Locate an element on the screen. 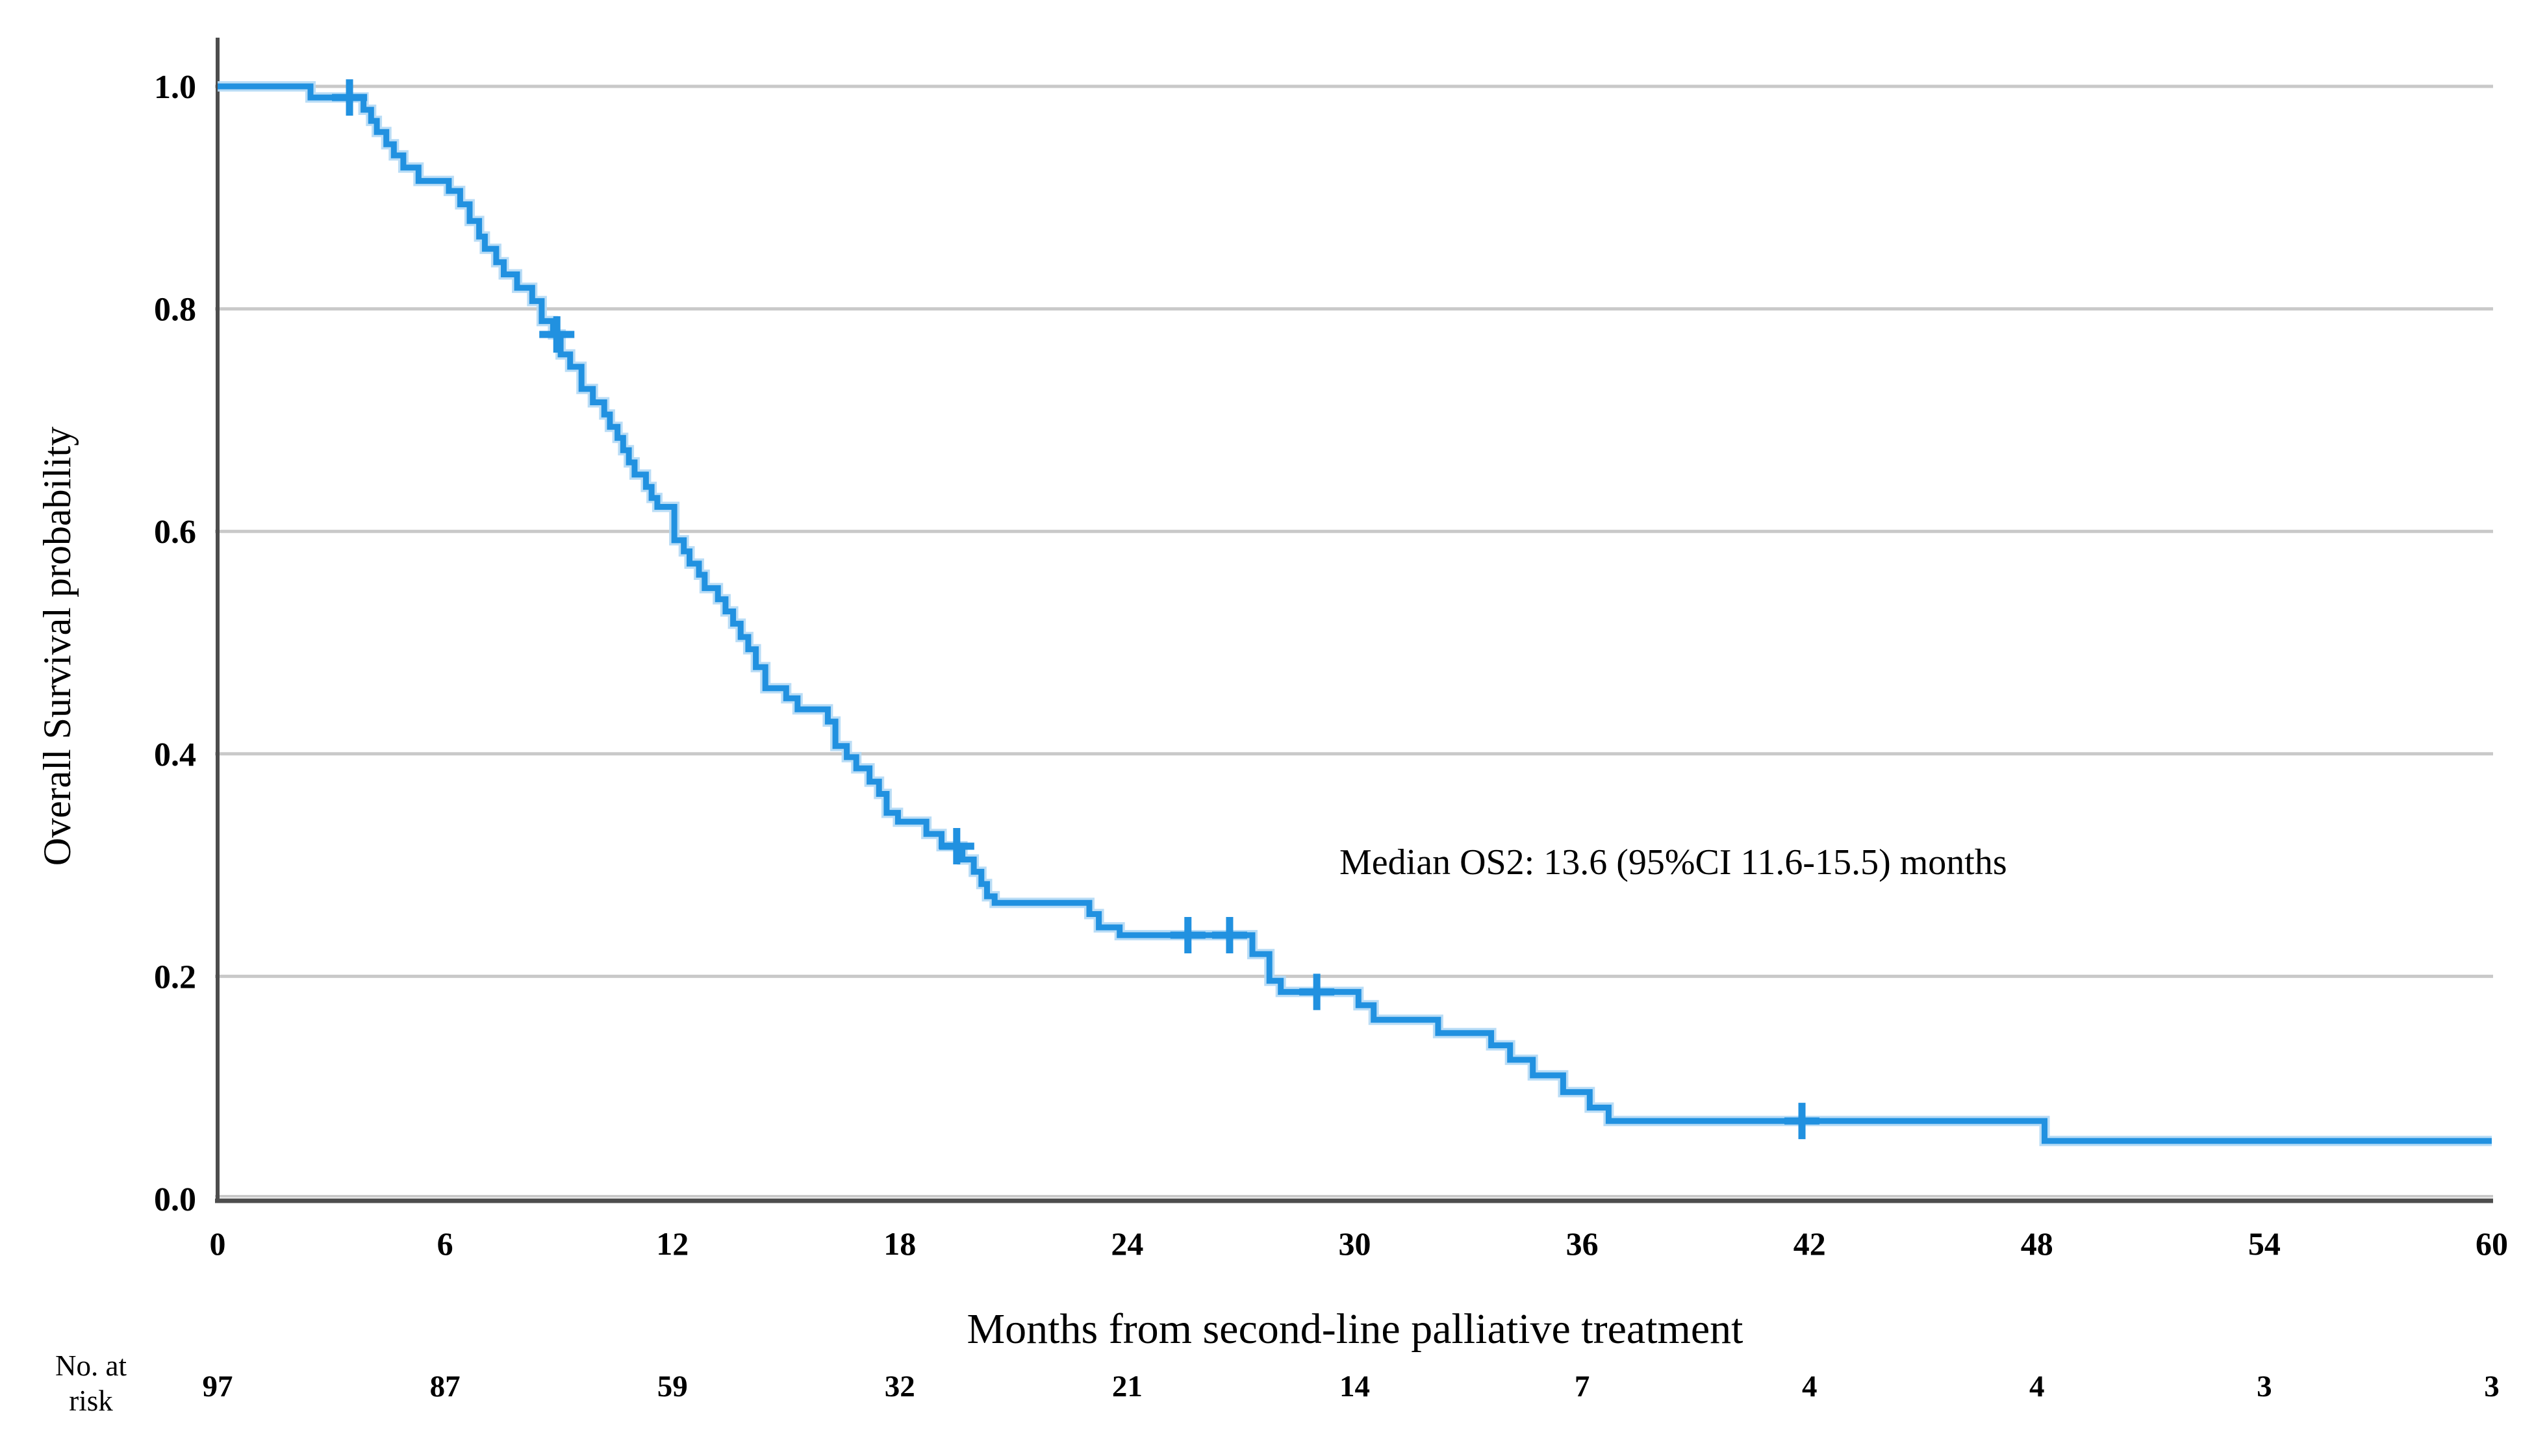  at-risk-value: 97 is located at coordinates (218, 1386).